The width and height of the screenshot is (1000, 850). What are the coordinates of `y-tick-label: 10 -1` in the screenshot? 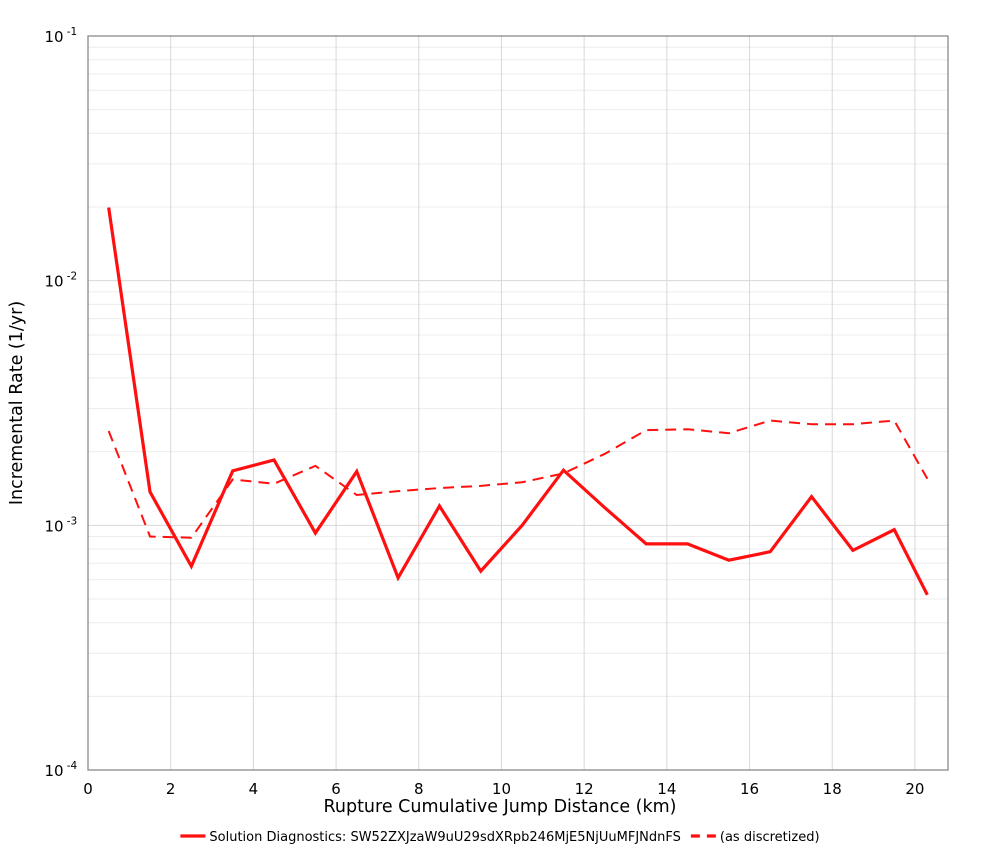 It's located at (60, 36).